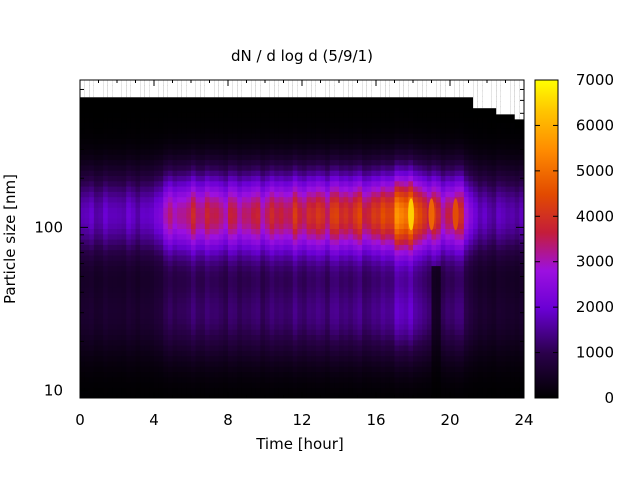 The image size is (640, 480). What do you see at coordinates (161, 89) in the screenshot?
I see `no-data-cell` at bounding box center [161, 89].